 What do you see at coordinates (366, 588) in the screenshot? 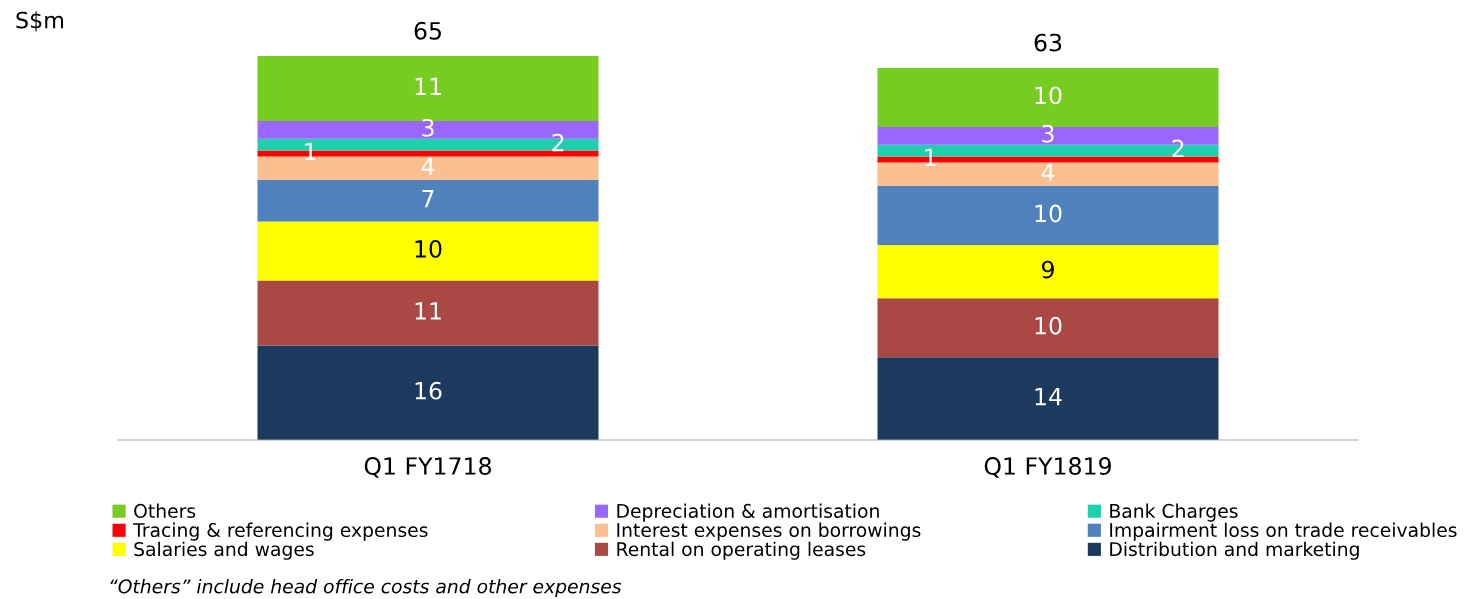
I see `text: “Others” include head office costs and other expenses` at bounding box center [366, 588].